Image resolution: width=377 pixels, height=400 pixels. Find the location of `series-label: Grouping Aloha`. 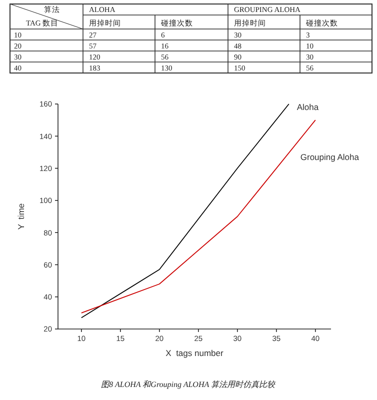

series-label: Grouping Aloha is located at coordinates (330, 157).